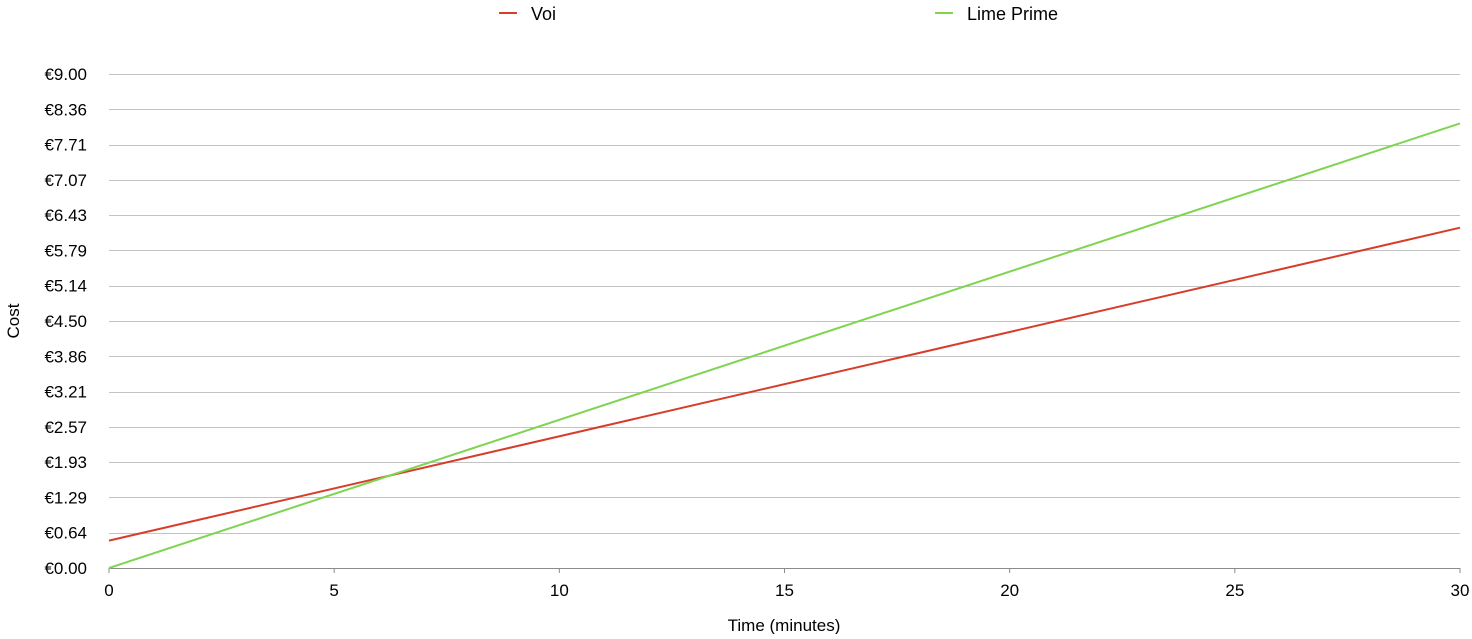  I want to click on y-tick-label: €5.79, so click(65, 250).